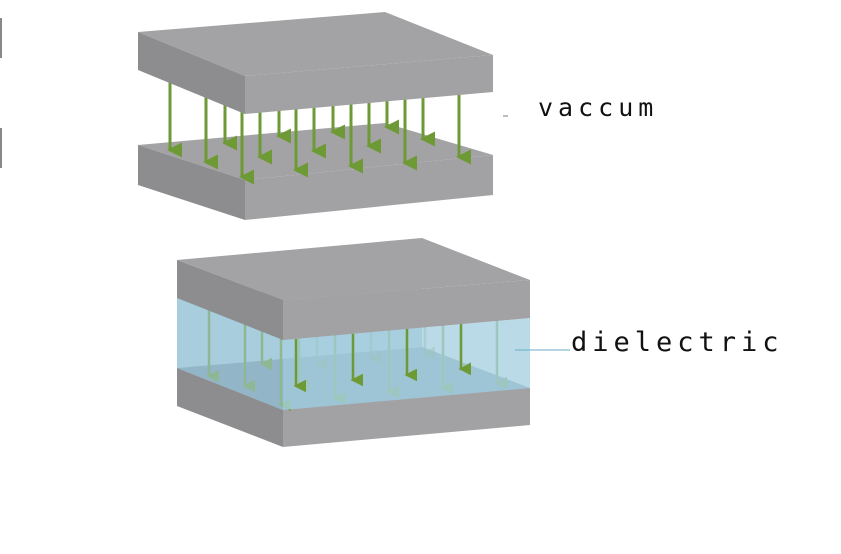 The image size is (841, 554). I want to click on vacuum-field-lines, so click(319, 133).